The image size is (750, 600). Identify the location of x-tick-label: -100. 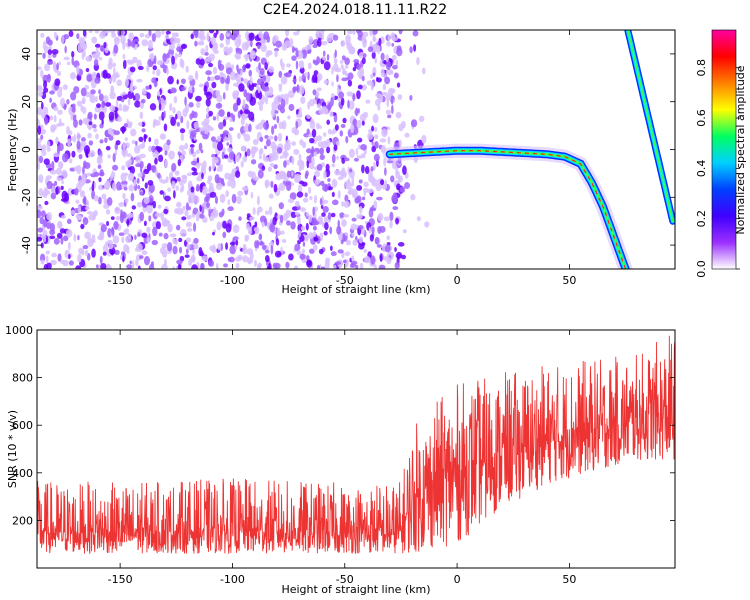
(232, 280).